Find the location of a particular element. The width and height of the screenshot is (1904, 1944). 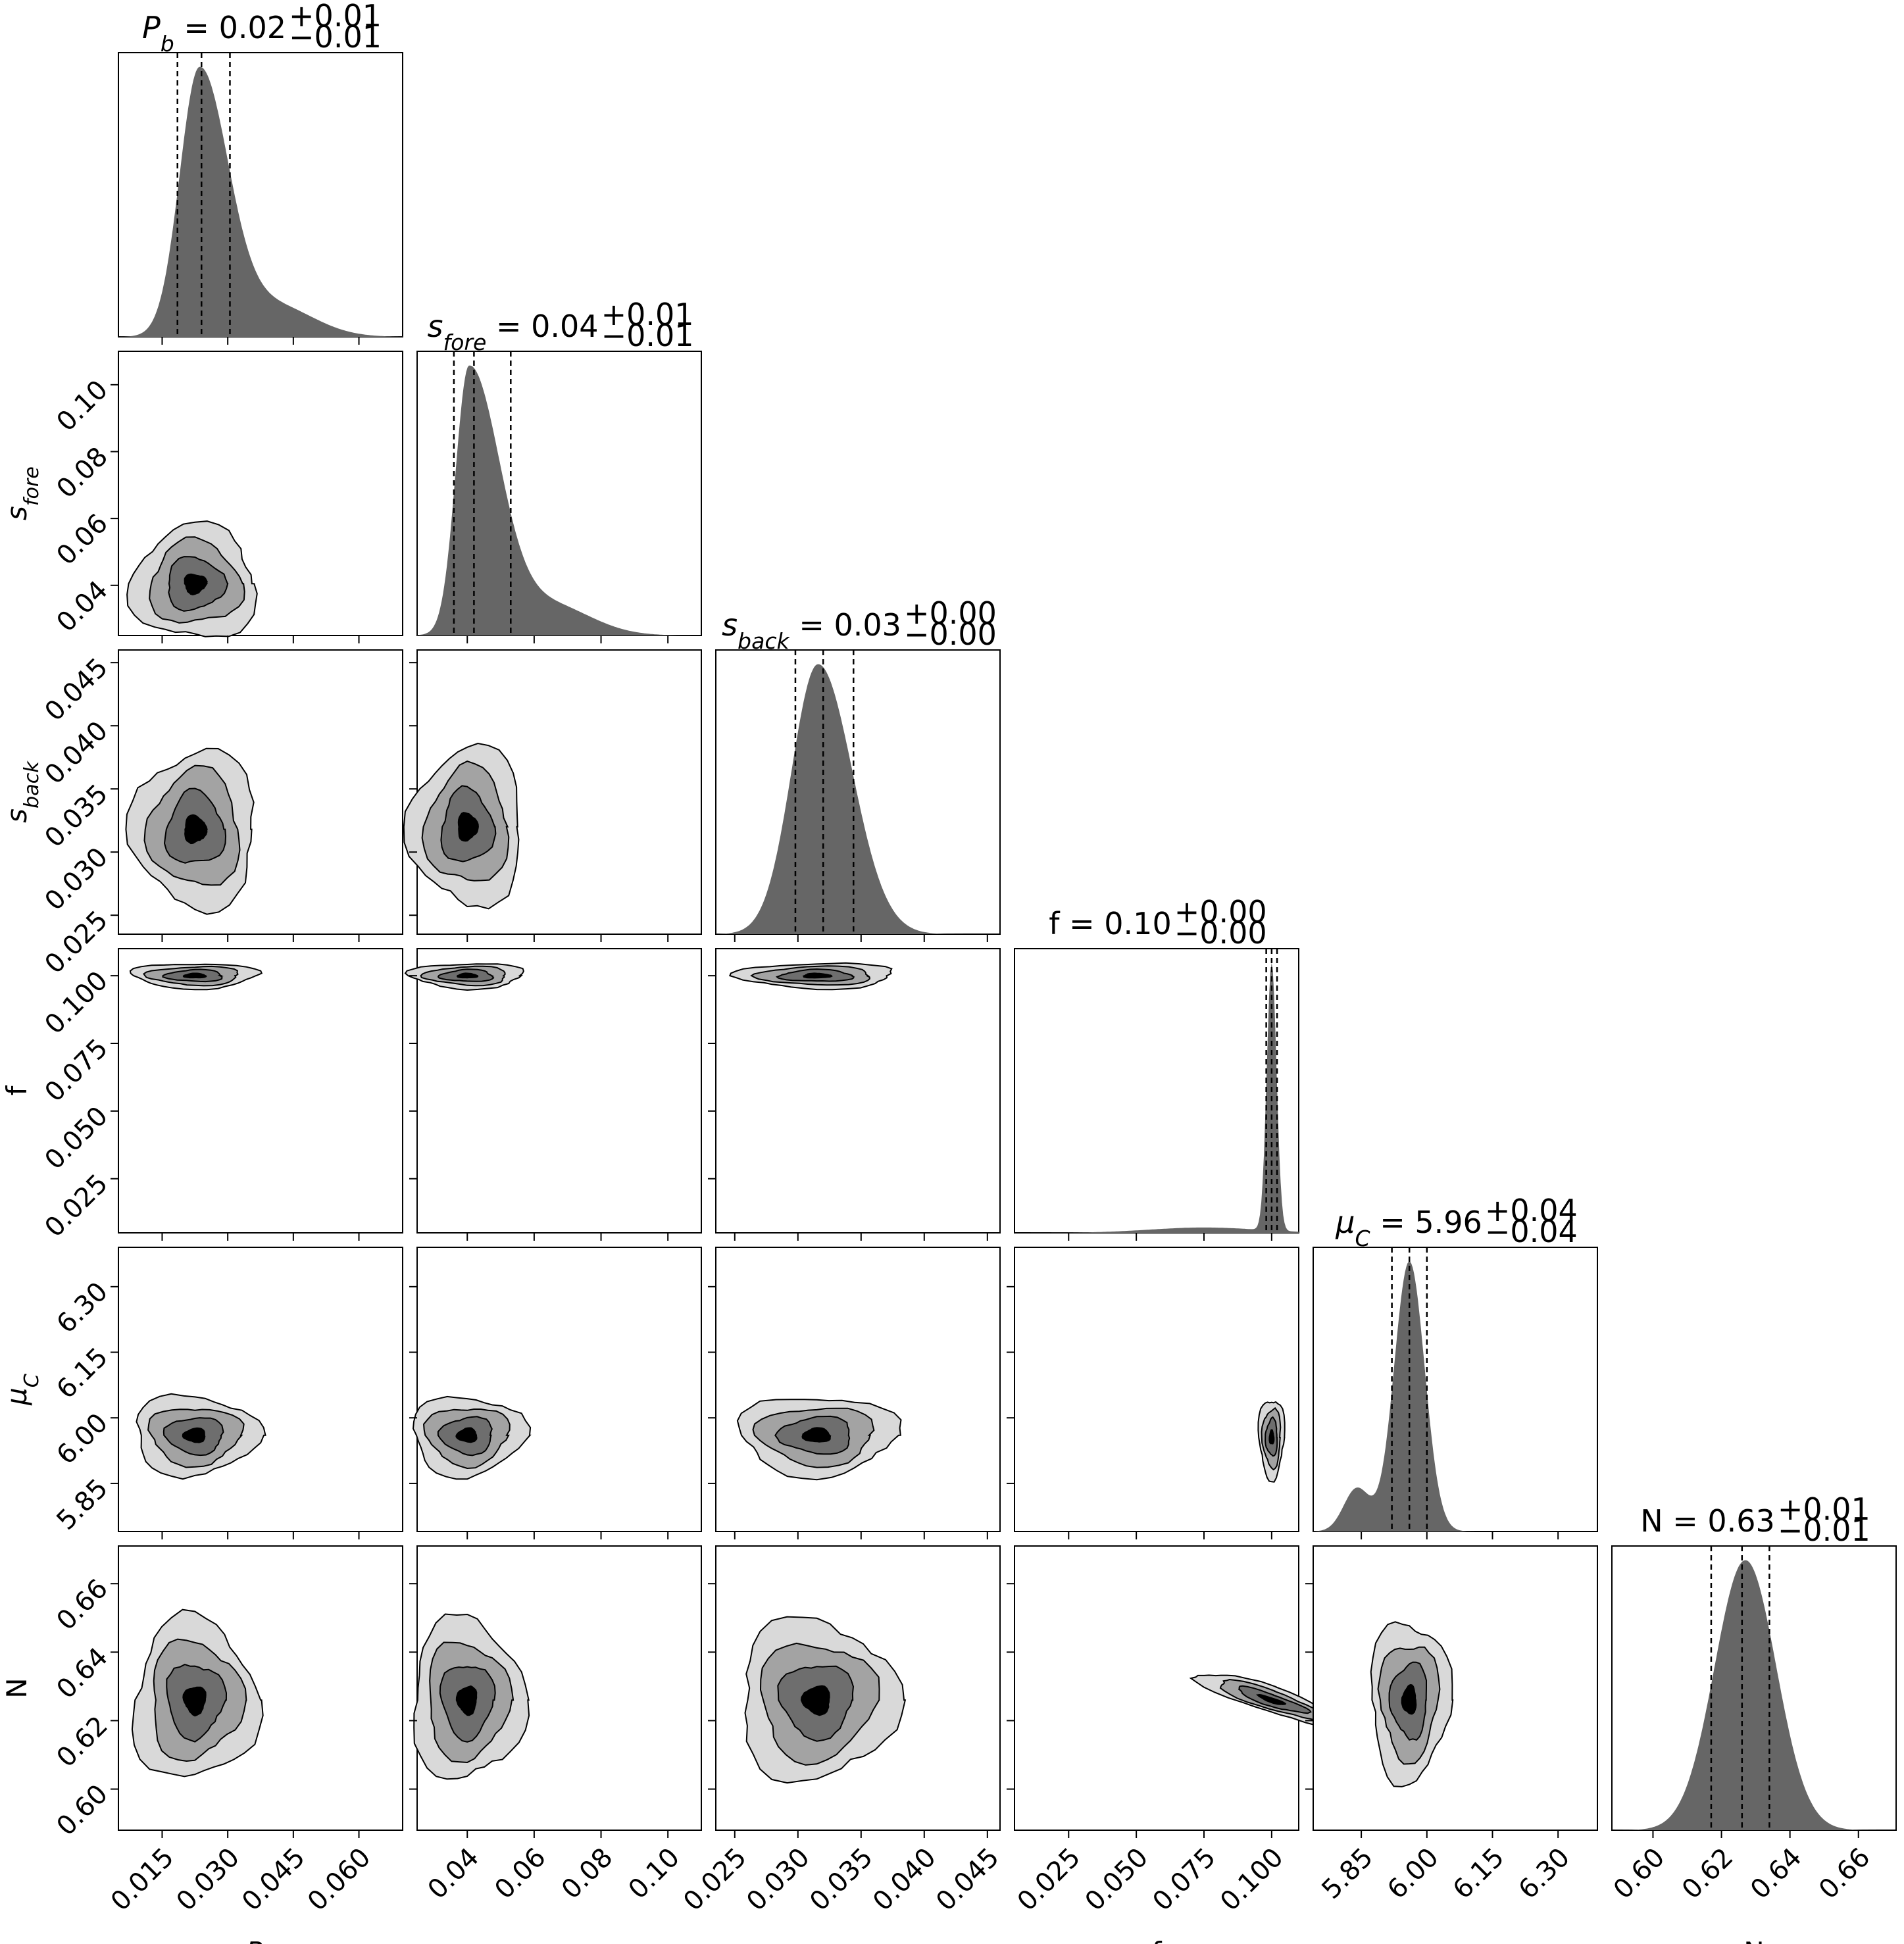

contour-panel-sback-muC is located at coordinates (854, 1393).